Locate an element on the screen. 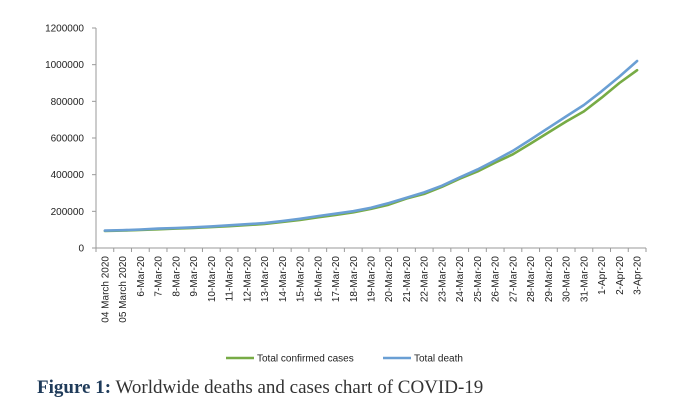 Image resolution: width=698 pixels, height=415 pixels. y-tick-label: 400000 is located at coordinates (68, 175).